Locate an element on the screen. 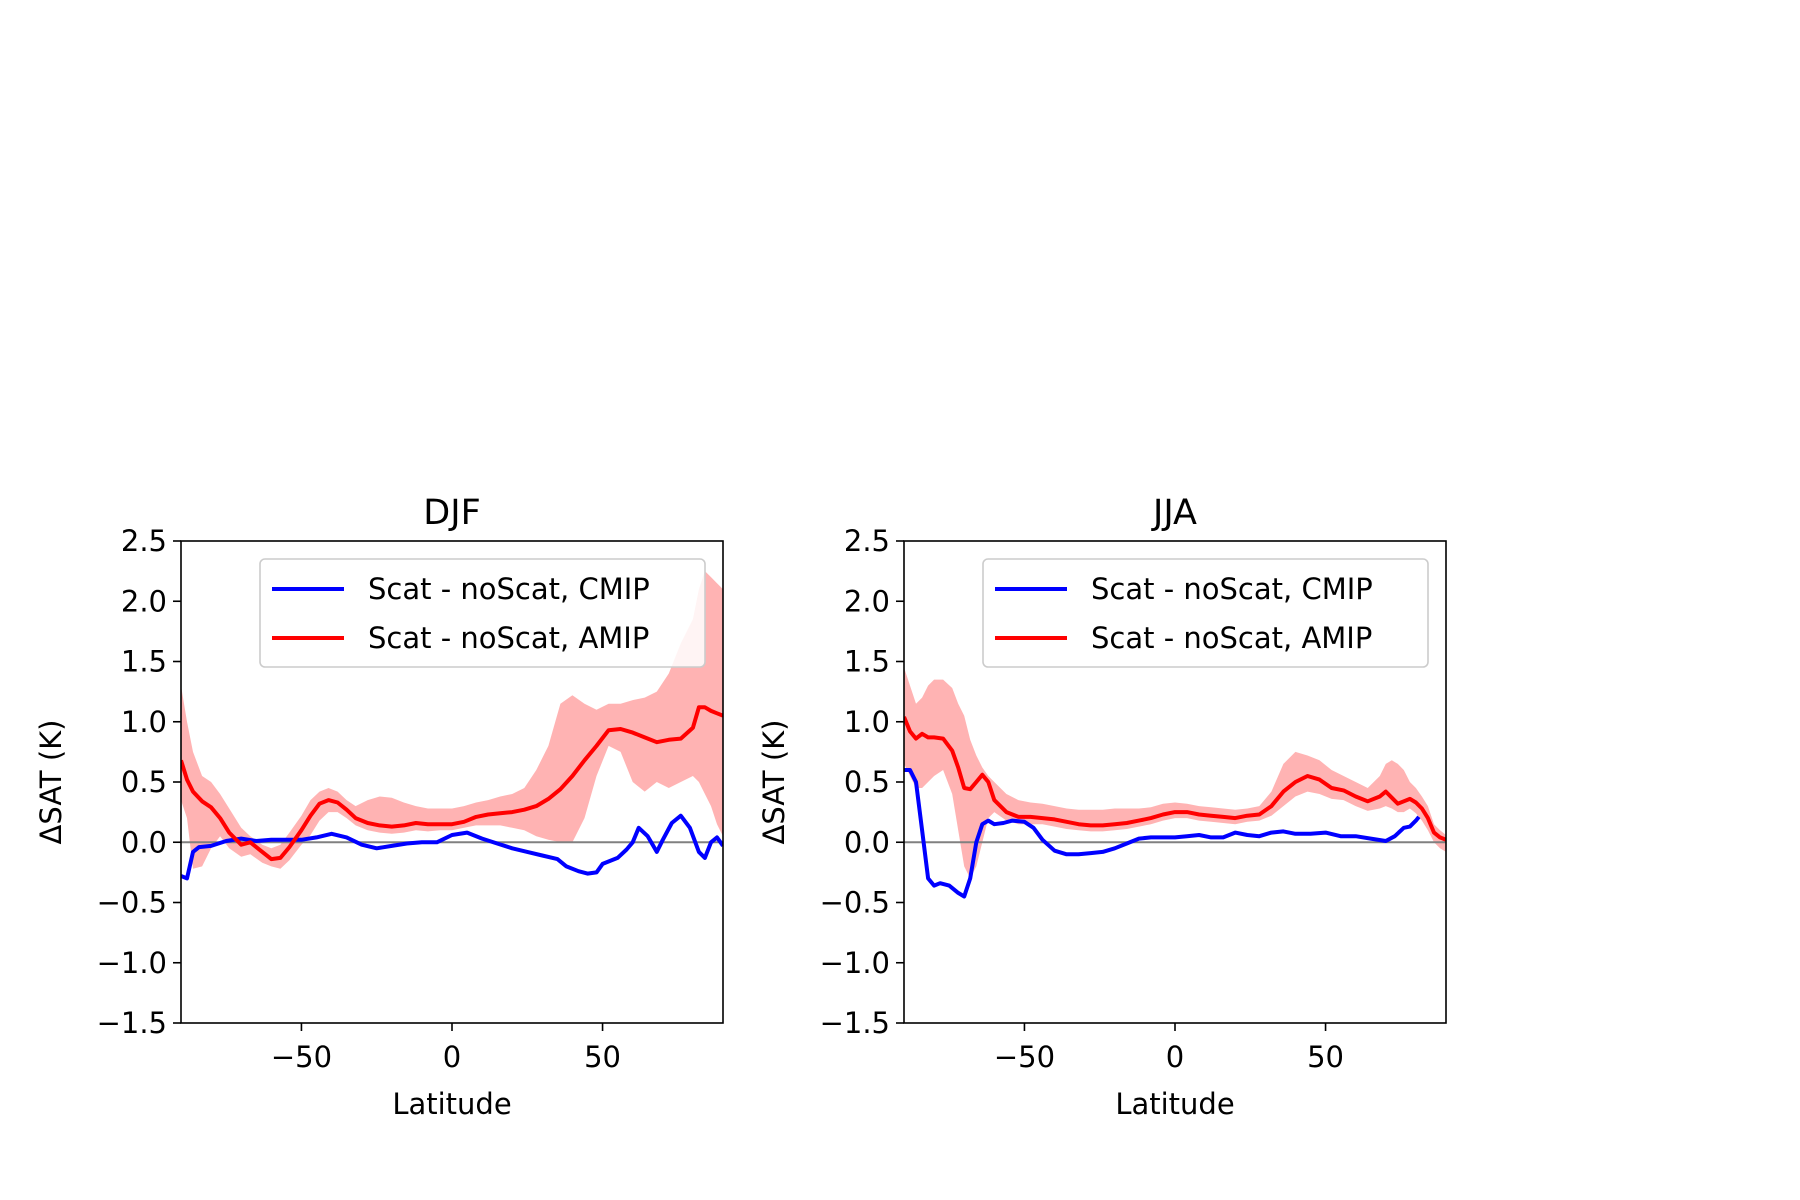  panel-jja-series-1-line is located at coordinates (1175, 779).